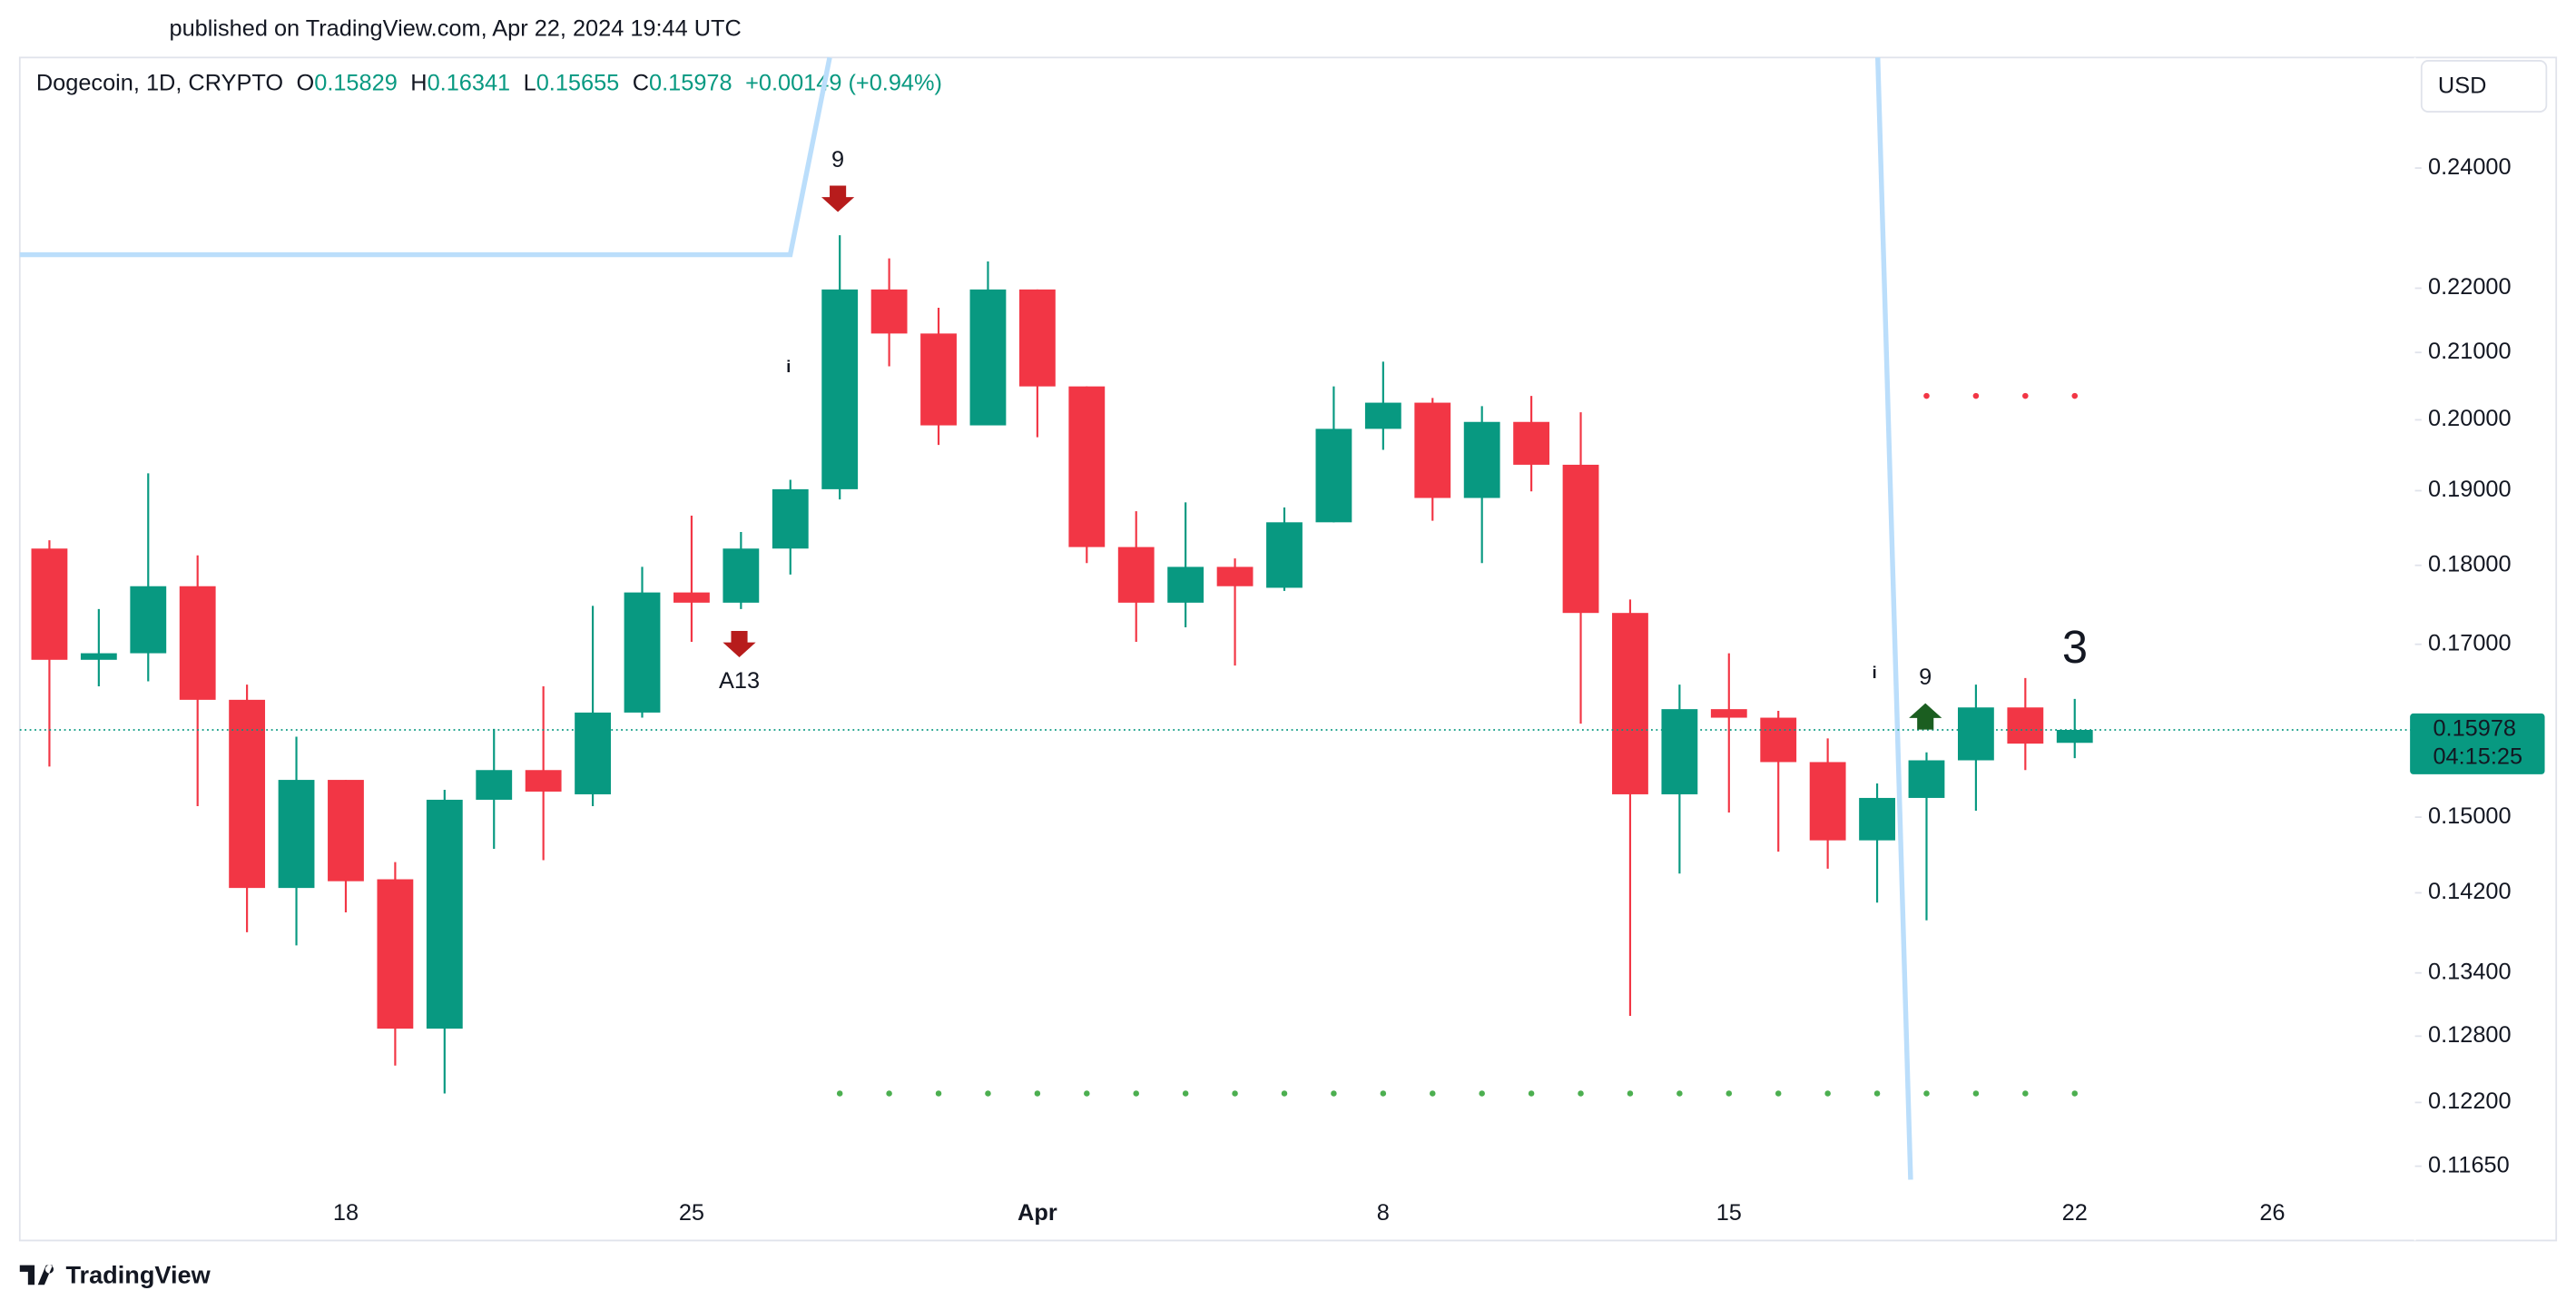  Describe the element at coordinates (530, 82) in the screenshot. I see `l-label: L` at that location.